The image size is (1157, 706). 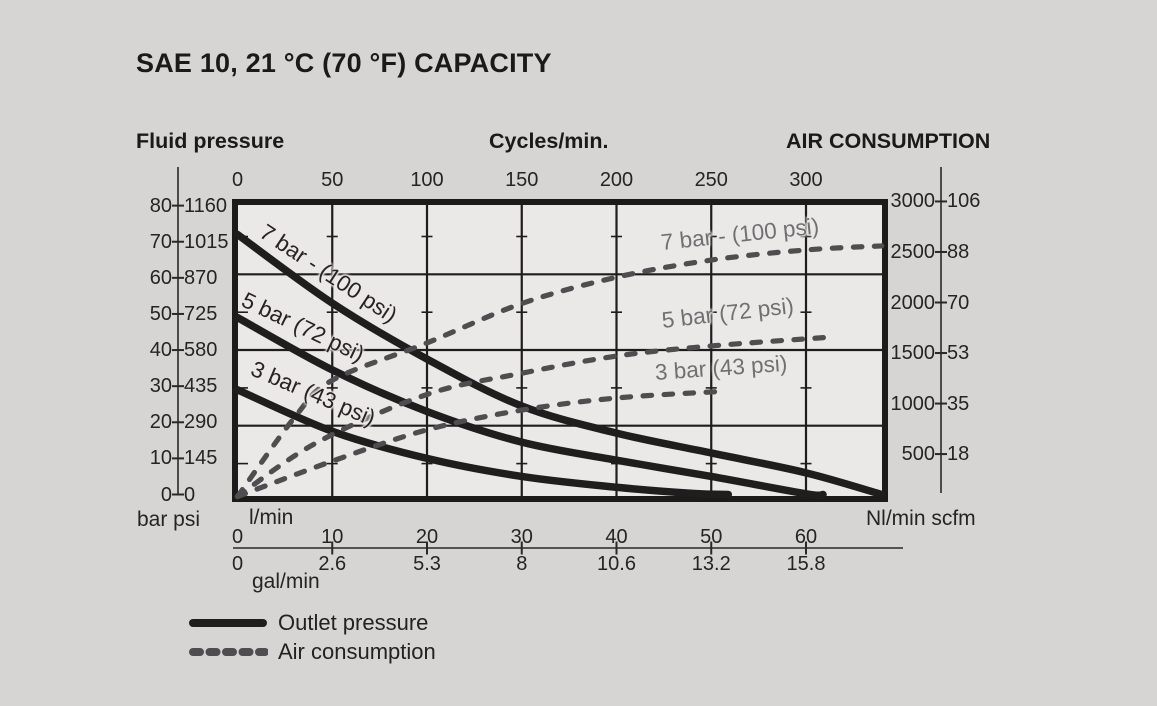 I want to click on psi-tick-label: 435, so click(x=201, y=386).